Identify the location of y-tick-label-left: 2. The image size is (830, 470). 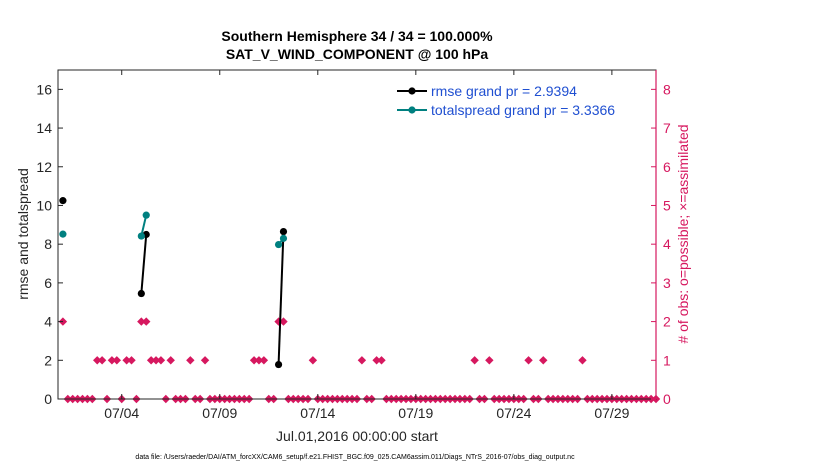
(48, 360).